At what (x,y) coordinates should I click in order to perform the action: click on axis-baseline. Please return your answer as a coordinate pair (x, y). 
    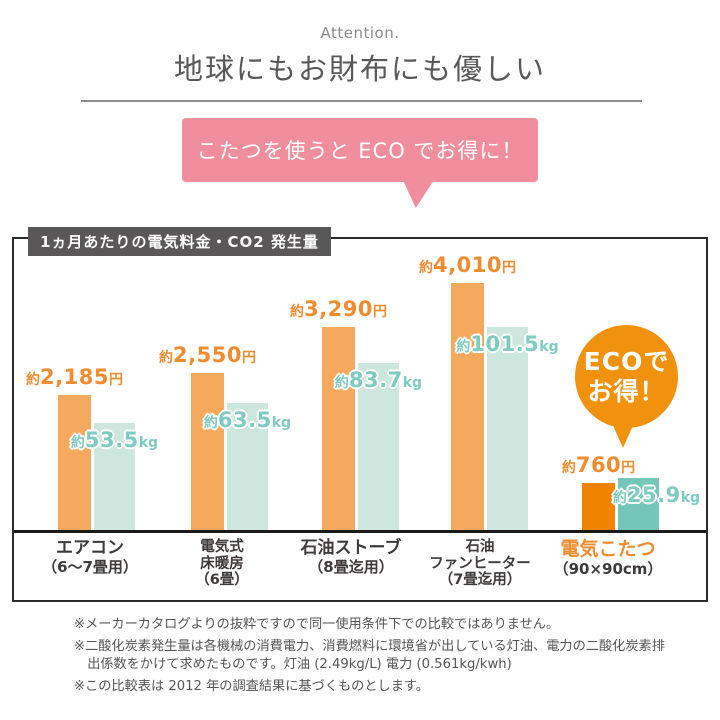
    Looking at the image, I should click on (360, 531).